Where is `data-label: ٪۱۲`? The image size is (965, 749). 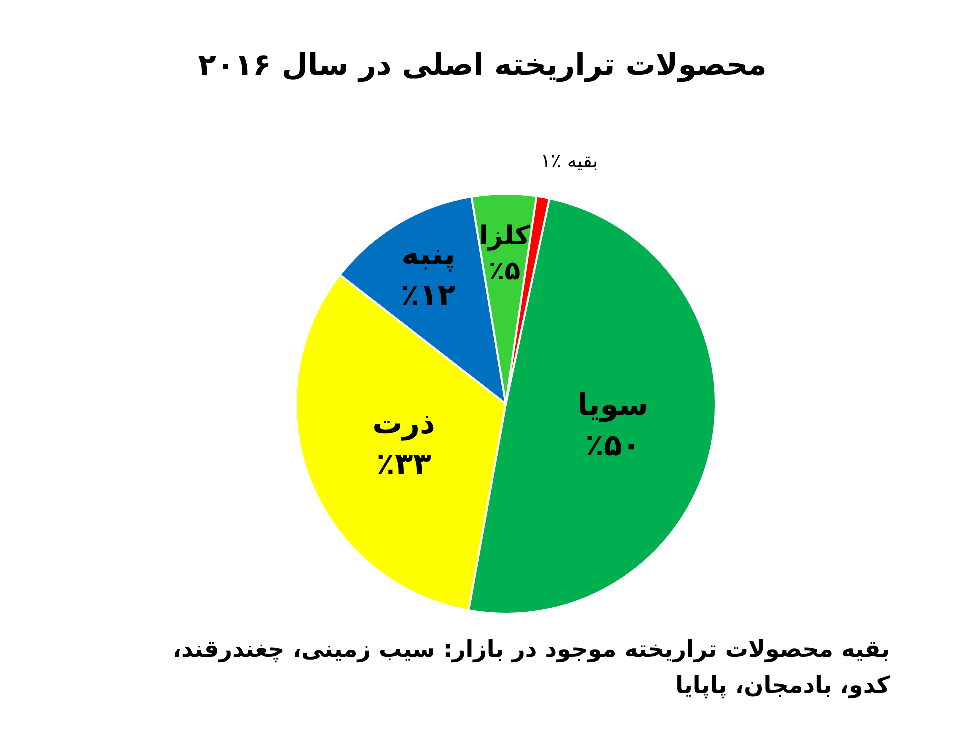
data-label: ٪۱۲ is located at coordinates (428, 295).